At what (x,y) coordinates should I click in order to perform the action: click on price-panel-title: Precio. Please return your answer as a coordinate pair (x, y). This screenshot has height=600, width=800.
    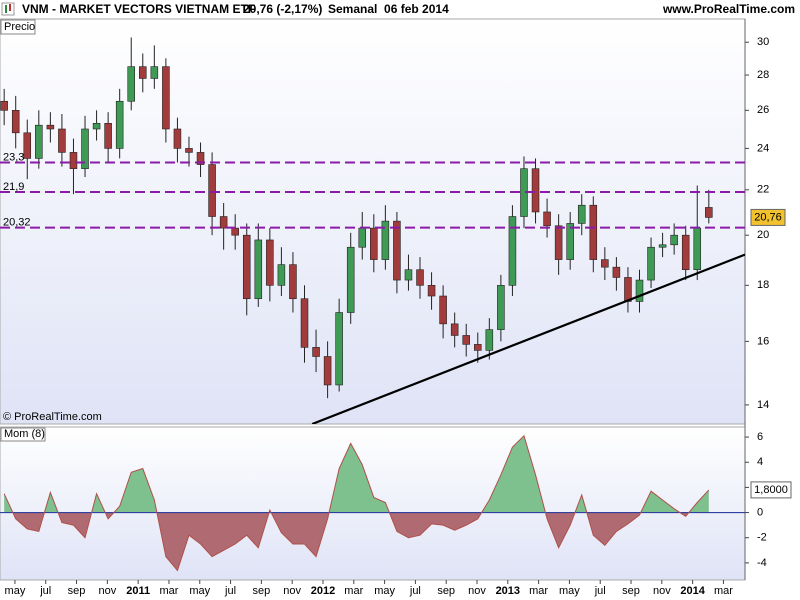
    Looking at the image, I should click on (19, 27).